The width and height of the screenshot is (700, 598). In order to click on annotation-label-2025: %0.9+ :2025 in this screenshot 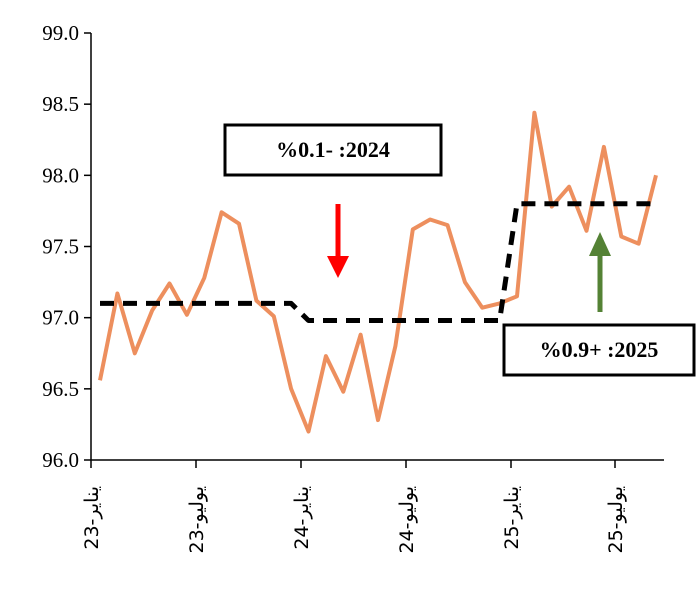, I will do `click(599, 349)`.